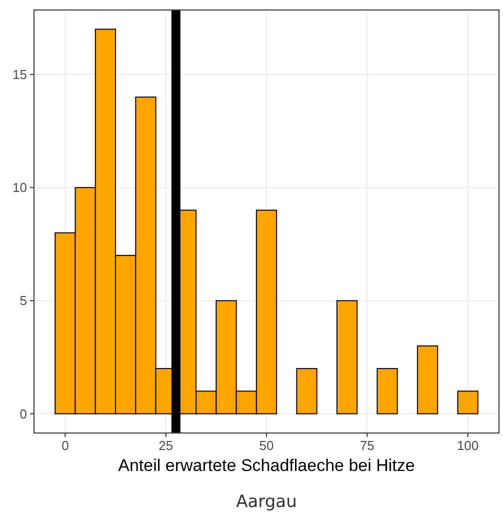 This screenshot has width=503, height=519. What do you see at coordinates (367, 445) in the screenshot?
I see `x-tick-label: 75` at bounding box center [367, 445].